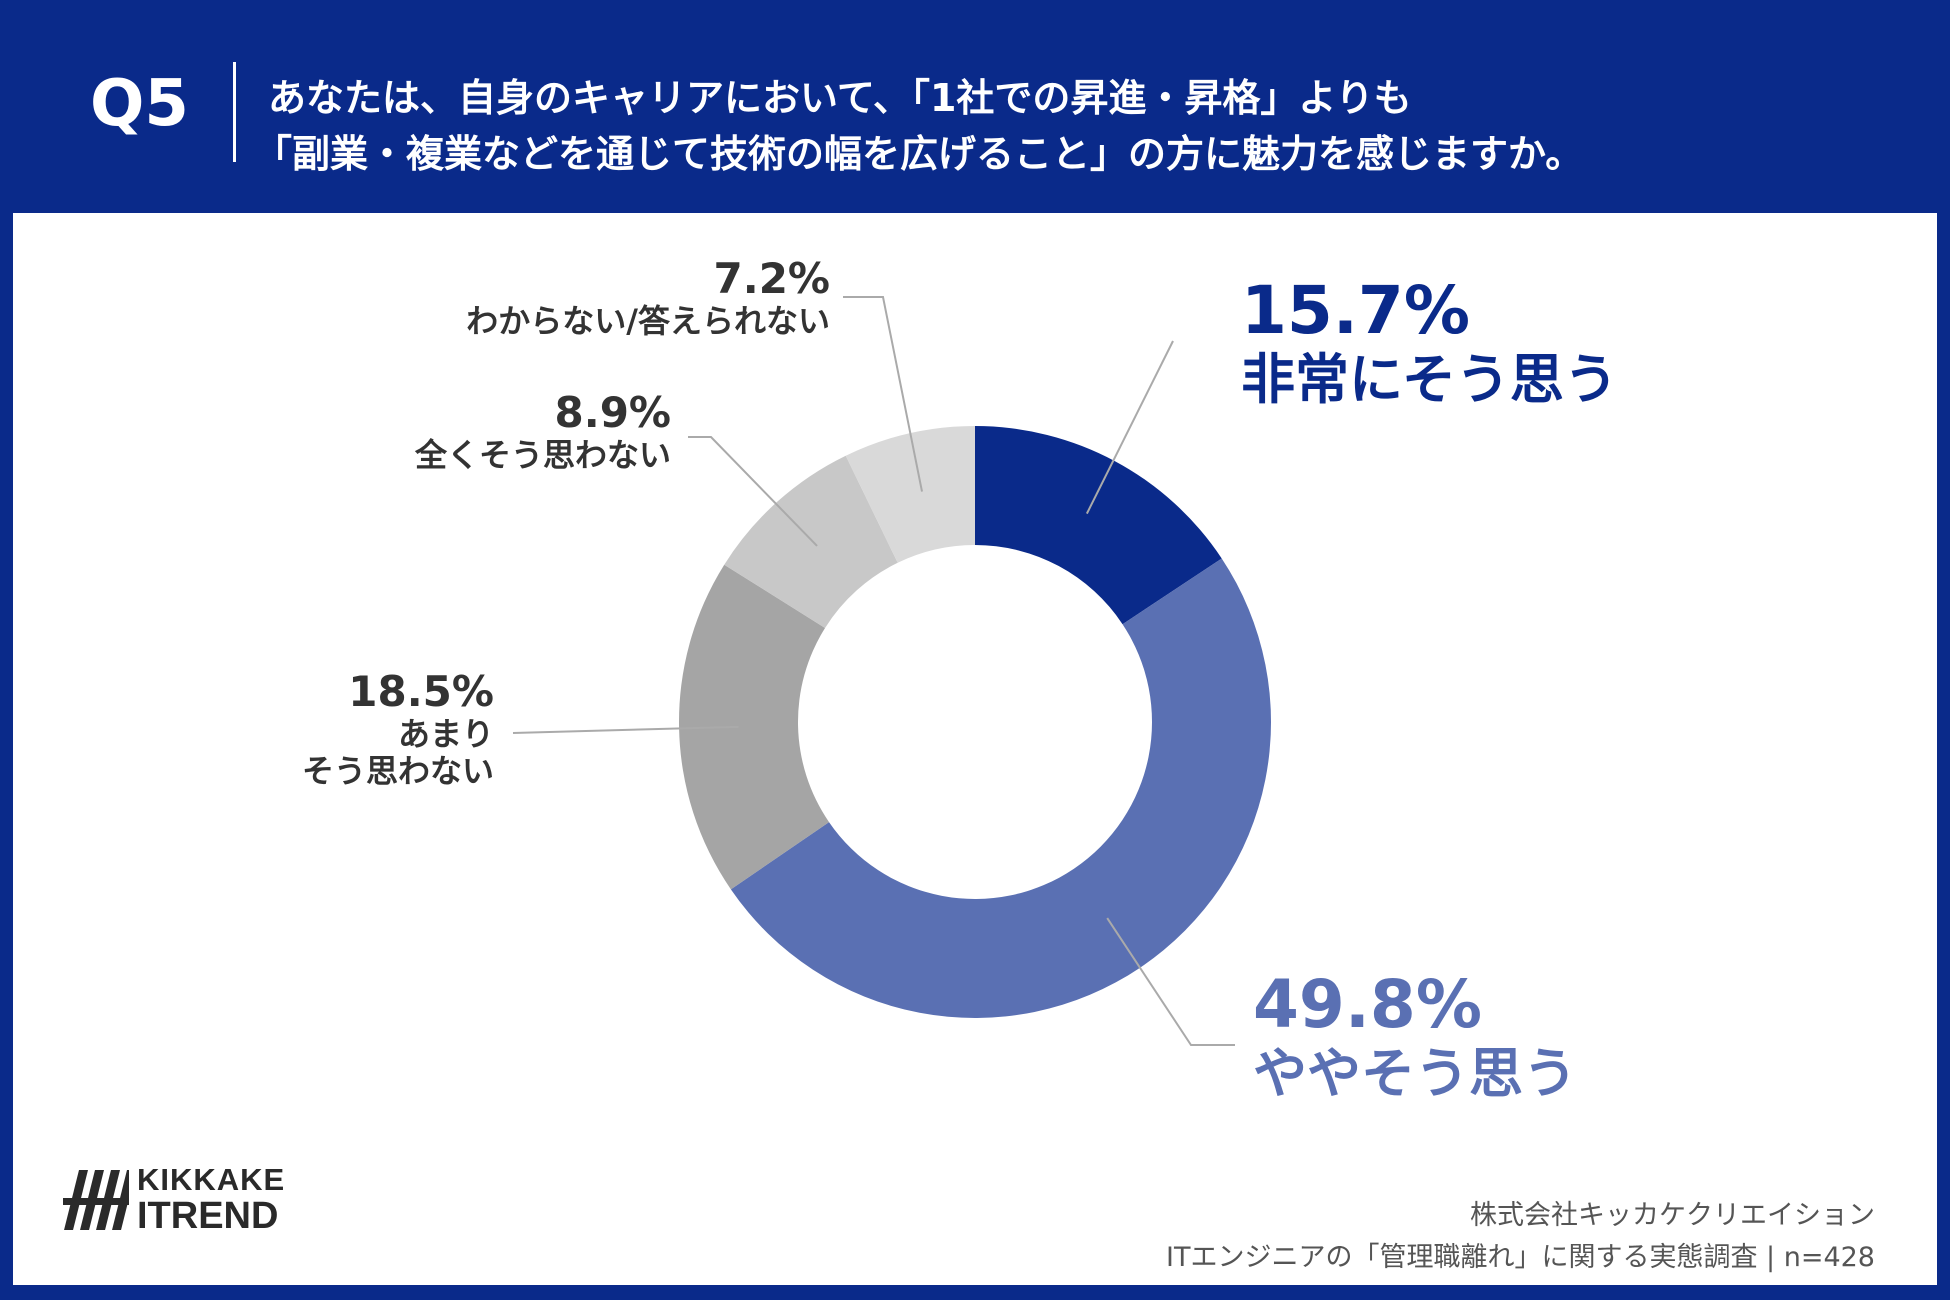  I want to click on label-somewhat: 49.8% ややそう思う, so click(1415, 1036).